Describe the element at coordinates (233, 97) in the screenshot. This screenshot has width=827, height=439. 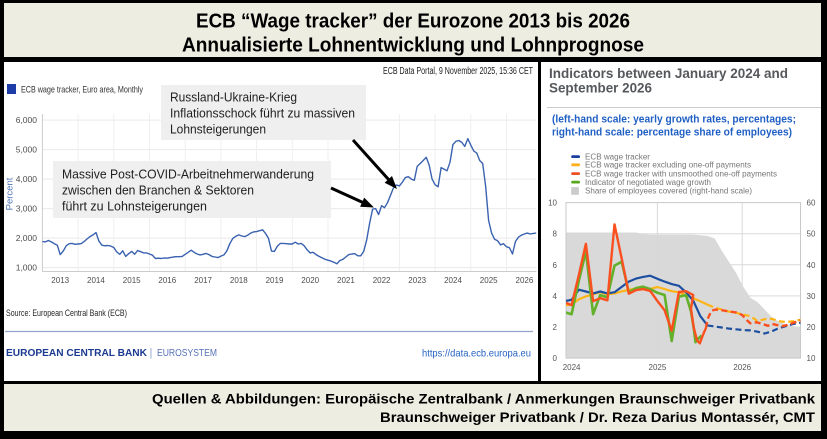
I see `svg-text: Russland-Ukraine-Krieg` at that location.